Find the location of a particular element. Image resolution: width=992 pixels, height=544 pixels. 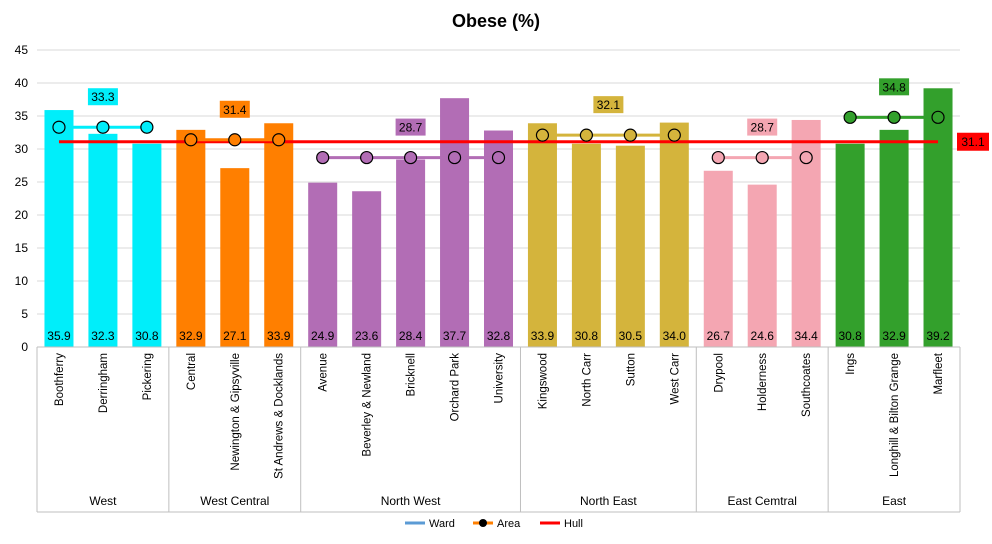

category-label: West Carr is located at coordinates (675, 379).